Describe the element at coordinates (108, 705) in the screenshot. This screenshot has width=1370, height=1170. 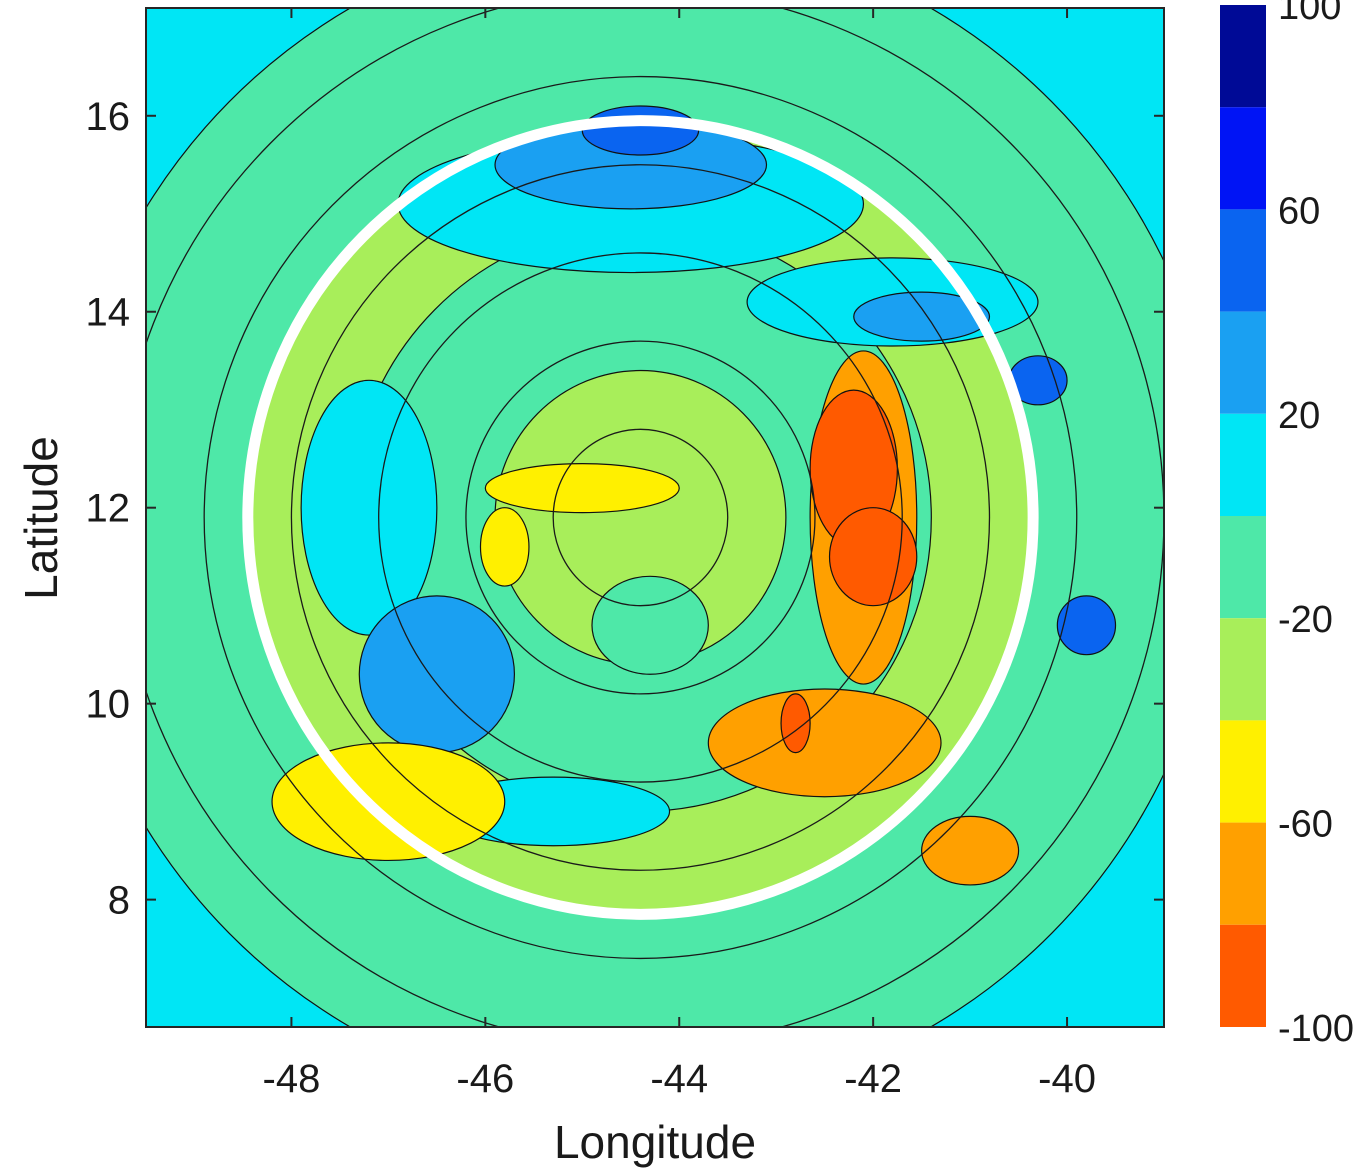
I see `y-tick-label: 10` at that location.